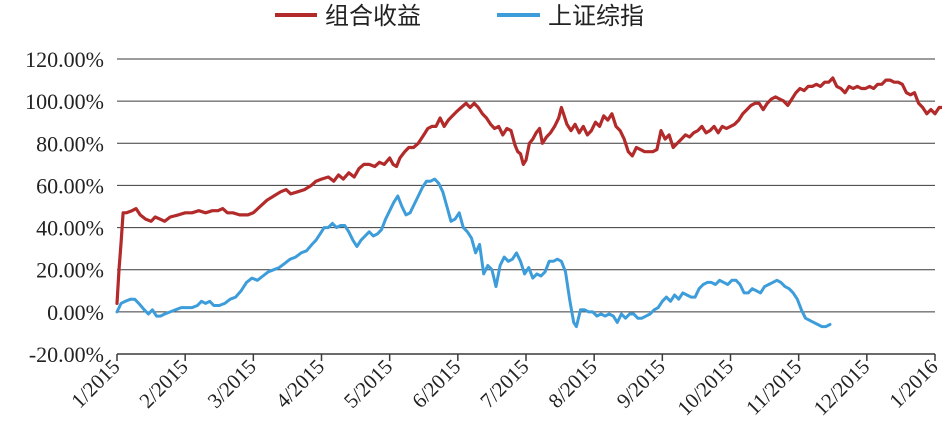 The height and width of the screenshot is (444, 942). I want to click on x-tick-label: 6/2015, so click(436, 384).